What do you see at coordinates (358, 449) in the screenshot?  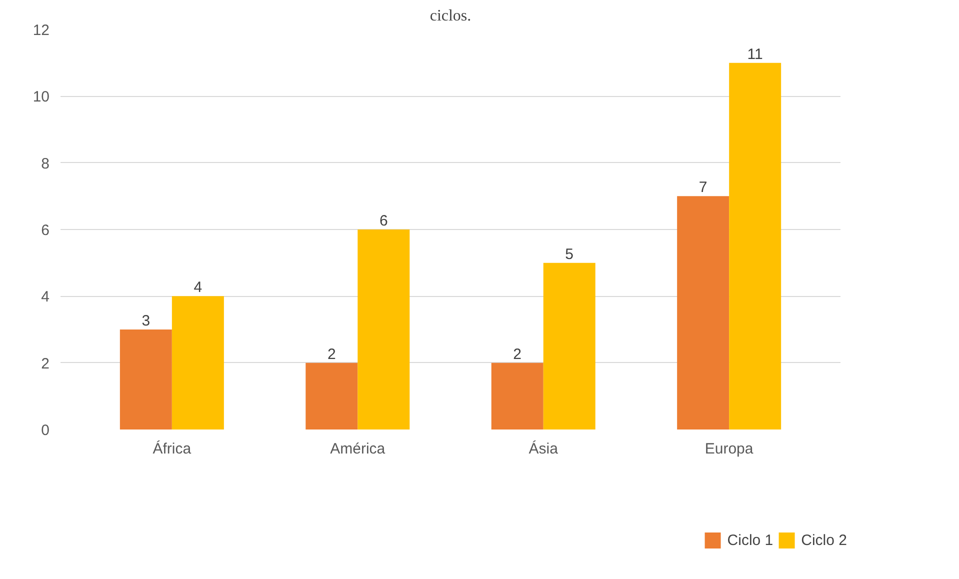 I see `x-tick-label: América` at bounding box center [358, 449].